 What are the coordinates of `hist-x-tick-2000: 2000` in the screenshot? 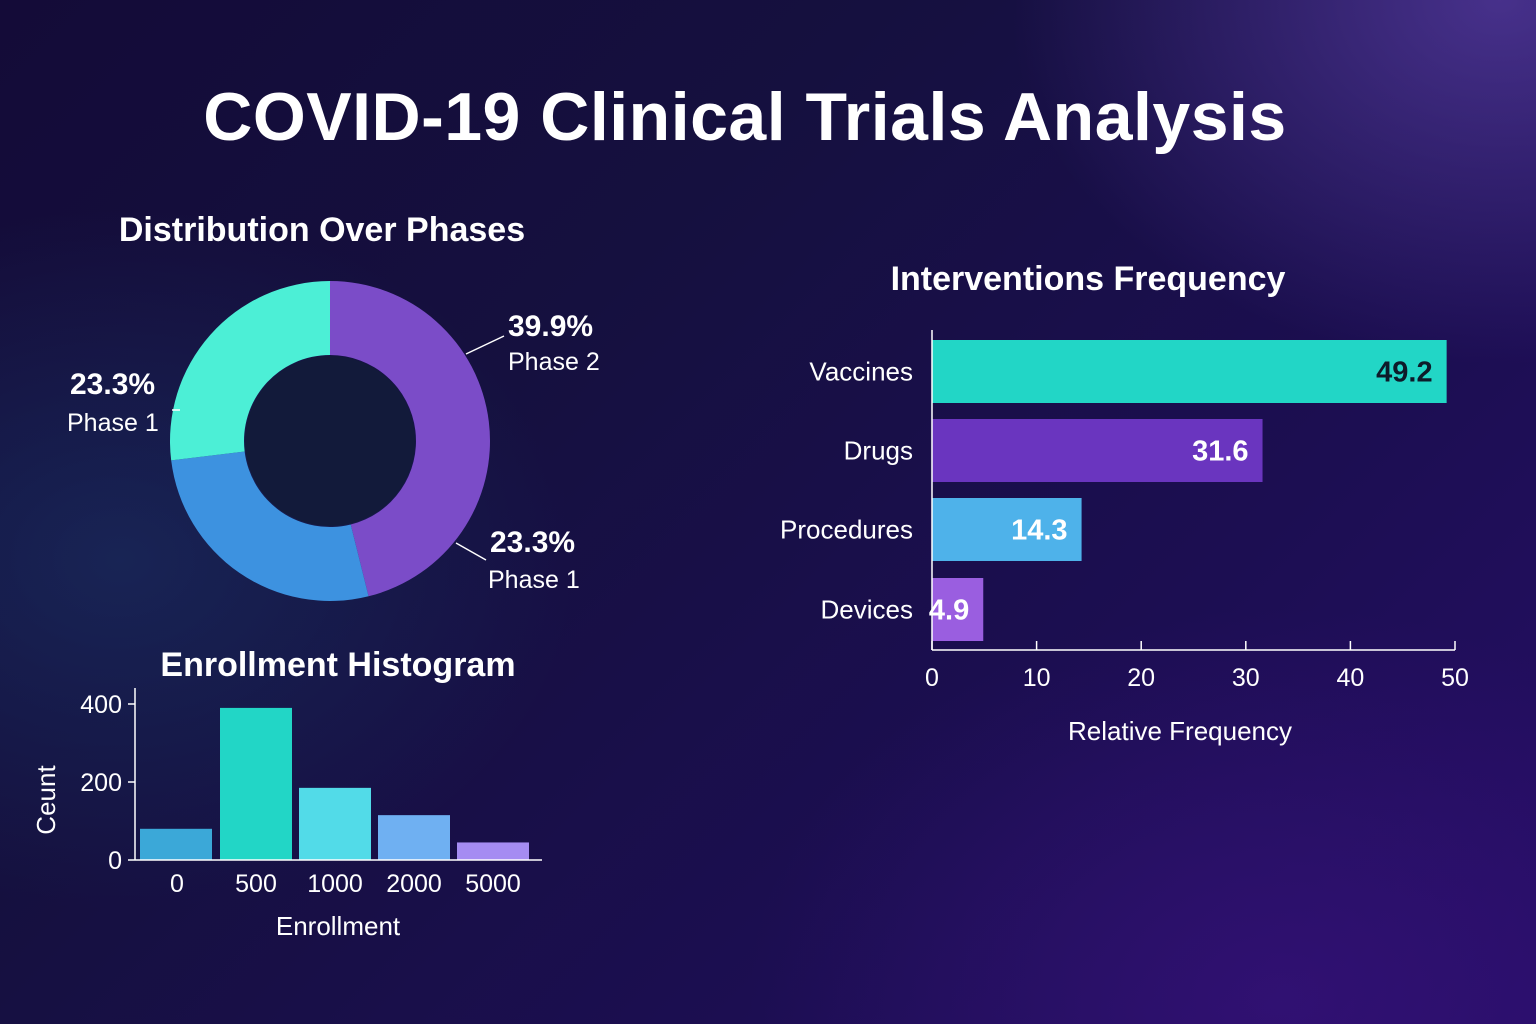 It's located at (414, 884).